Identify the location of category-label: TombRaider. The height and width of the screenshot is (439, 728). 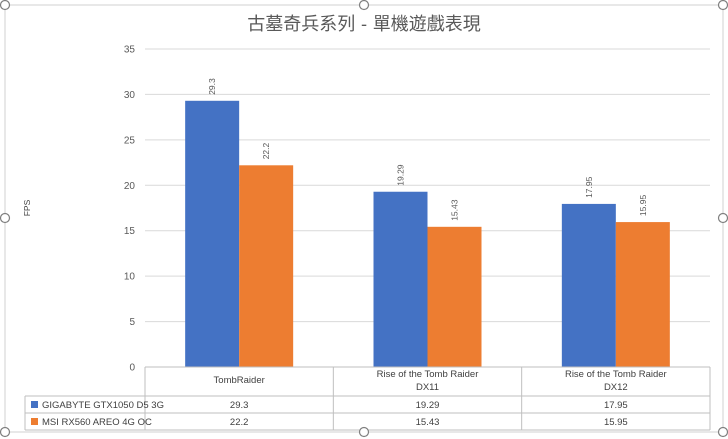
(239, 380).